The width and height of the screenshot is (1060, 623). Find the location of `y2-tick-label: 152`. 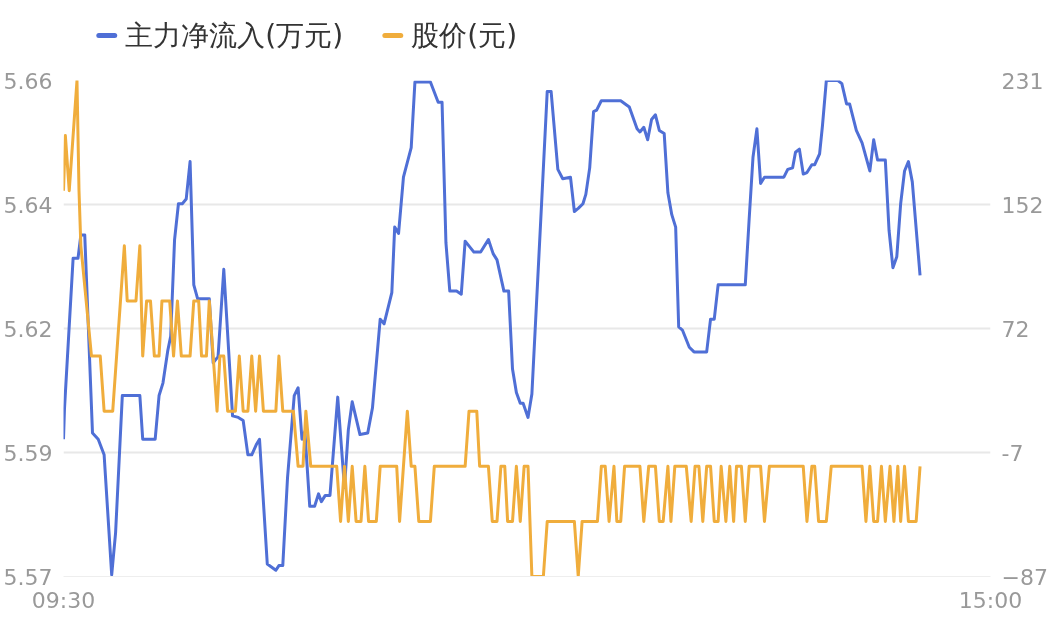

y2-tick-label: 152 is located at coordinates (1022, 205).